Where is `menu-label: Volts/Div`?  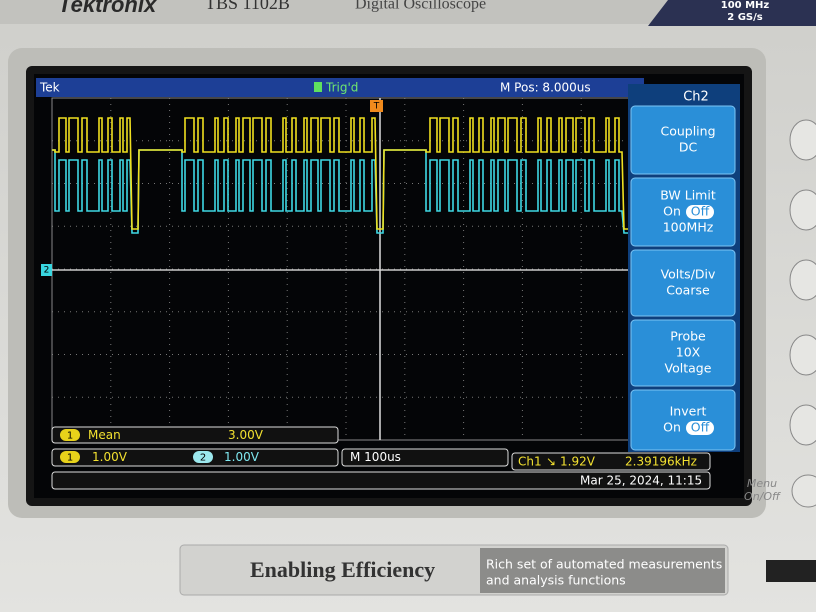 menu-label: Volts/Div is located at coordinates (688, 274).